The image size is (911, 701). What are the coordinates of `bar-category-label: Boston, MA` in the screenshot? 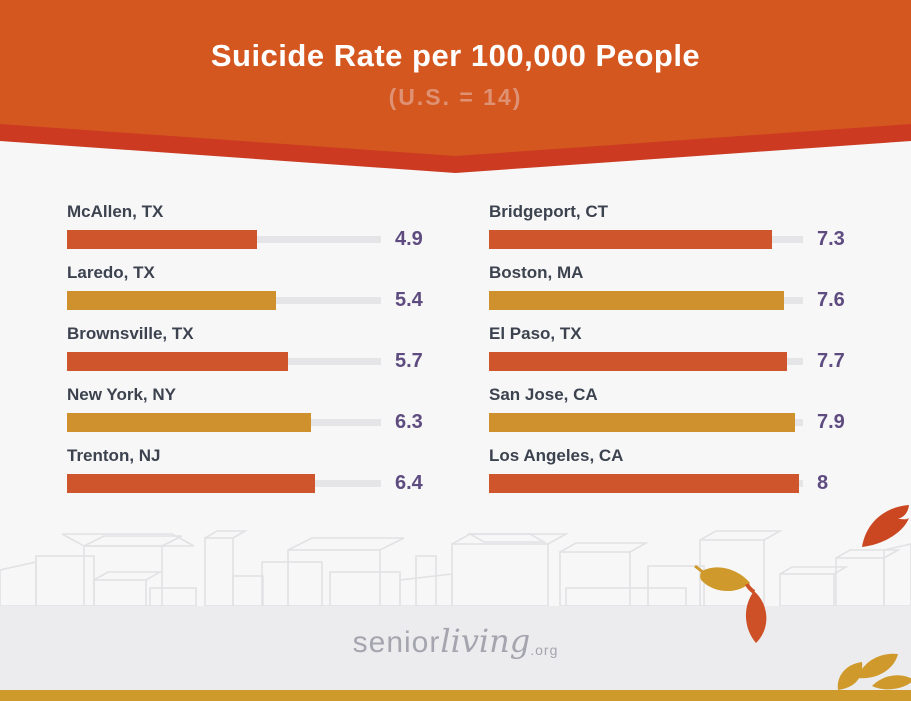 It's located at (536, 272).